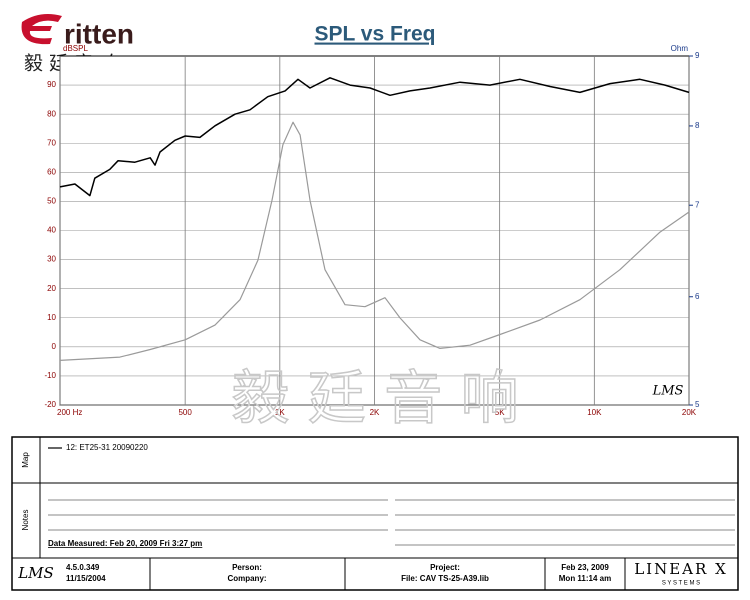  What do you see at coordinates (668, 391) in the screenshot?
I see `brand-mark: LMS` at bounding box center [668, 391].